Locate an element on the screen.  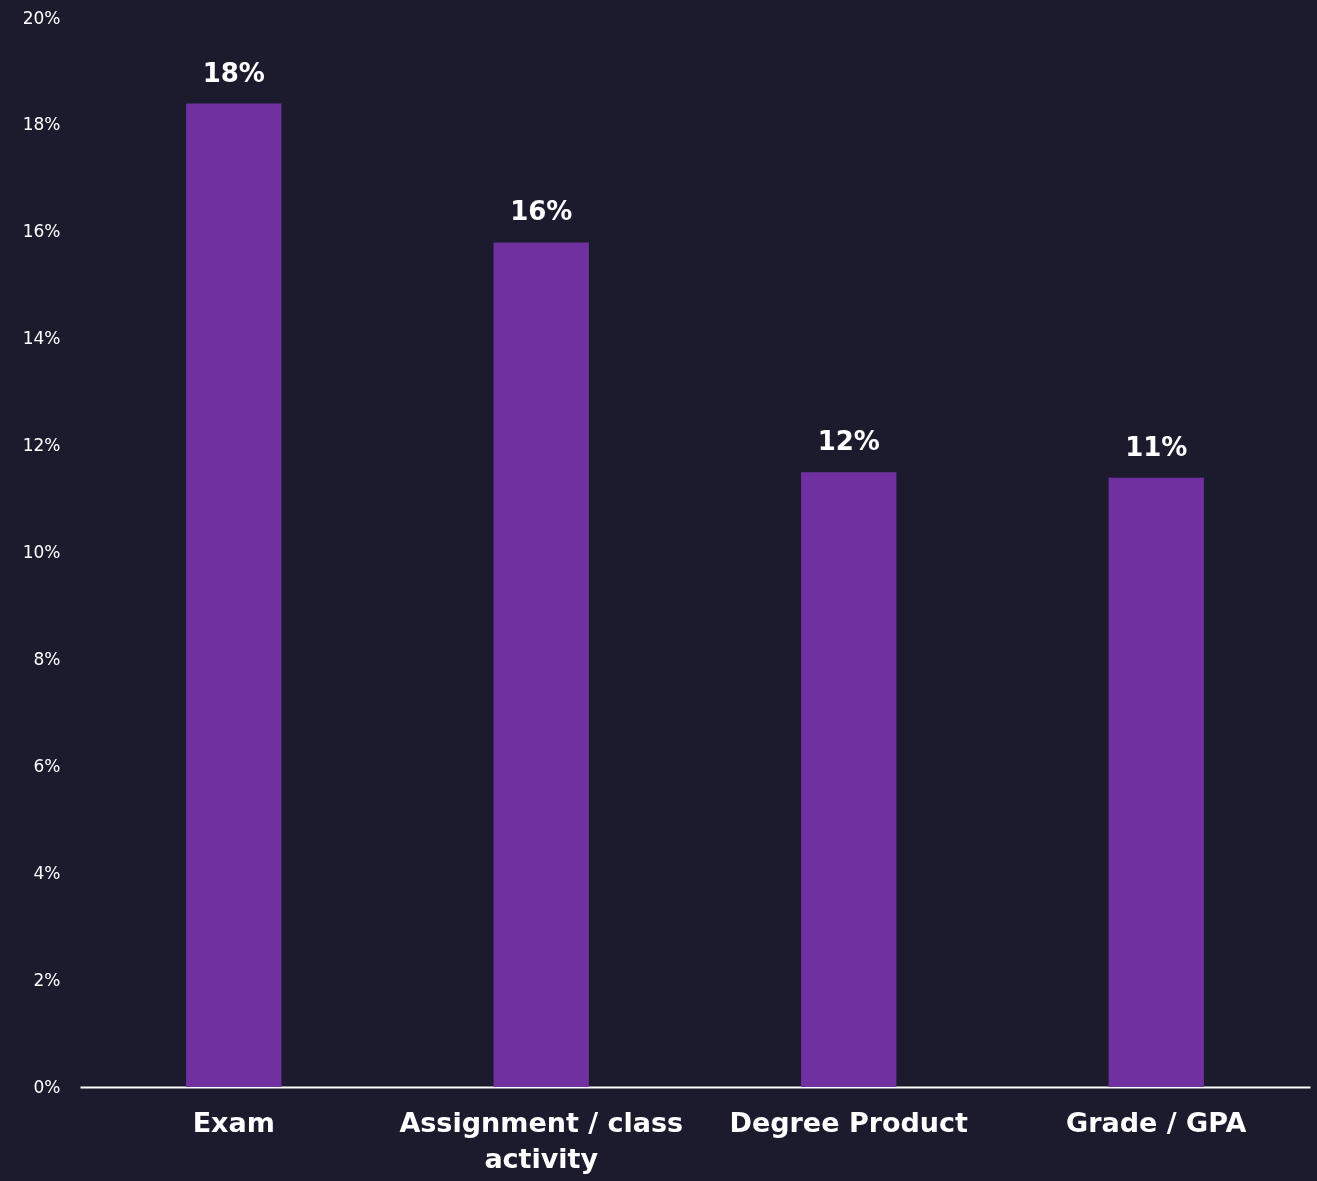
y-tick-label: 10% is located at coordinates (41, 552).